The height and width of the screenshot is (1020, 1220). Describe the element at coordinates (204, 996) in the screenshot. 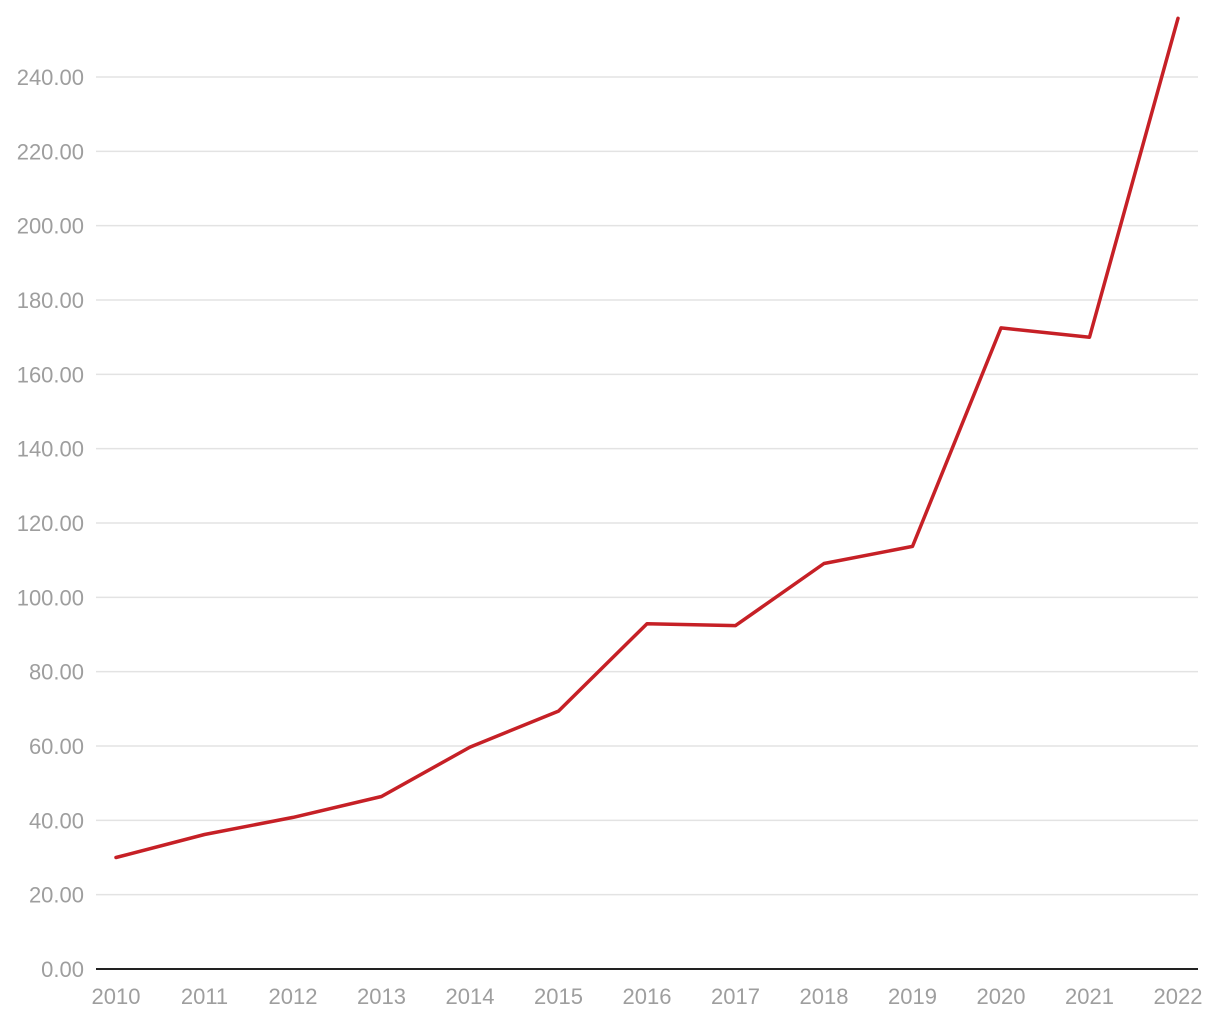

I see `x-tick-label: 2011` at that location.